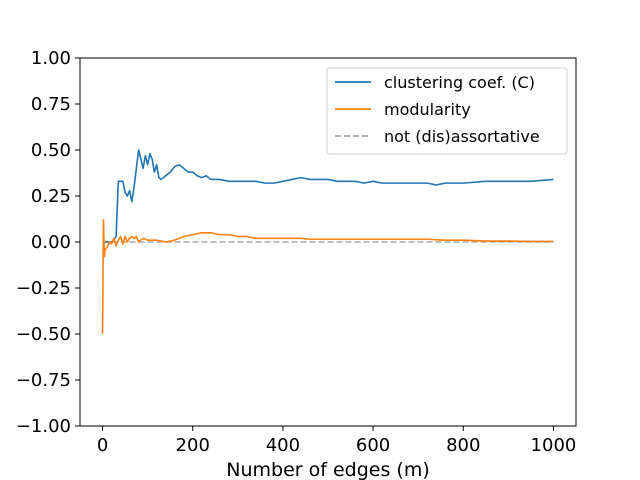 Image resolution: width=640 pixels, height=480 pixels. What do you see at coordinates (43, 334) in the screenshot?
I see `y-tick-label: −0.50` at bounding box center [43, 334].